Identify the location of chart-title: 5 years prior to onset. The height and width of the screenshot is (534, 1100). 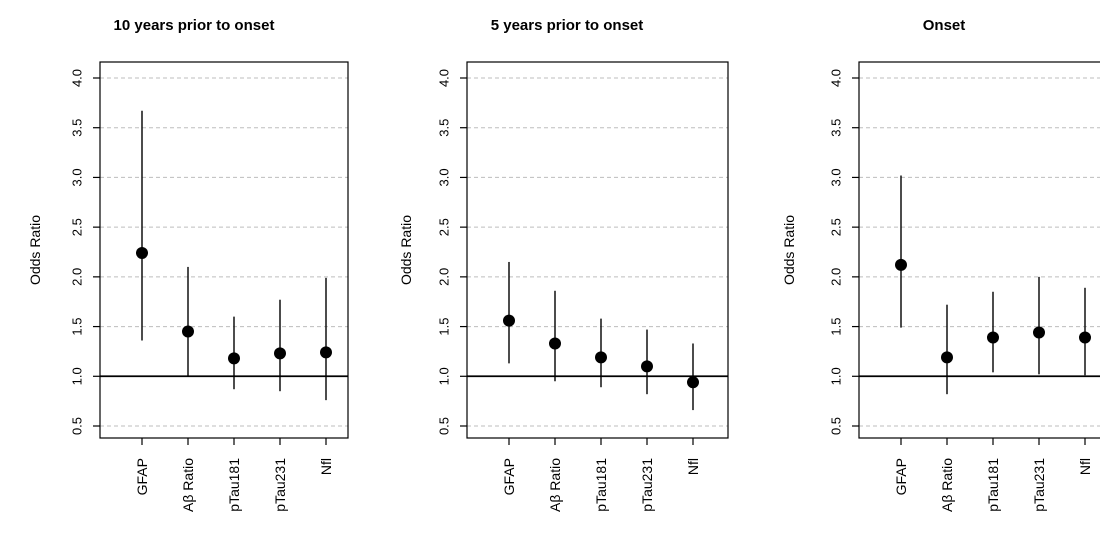
(567, 25).